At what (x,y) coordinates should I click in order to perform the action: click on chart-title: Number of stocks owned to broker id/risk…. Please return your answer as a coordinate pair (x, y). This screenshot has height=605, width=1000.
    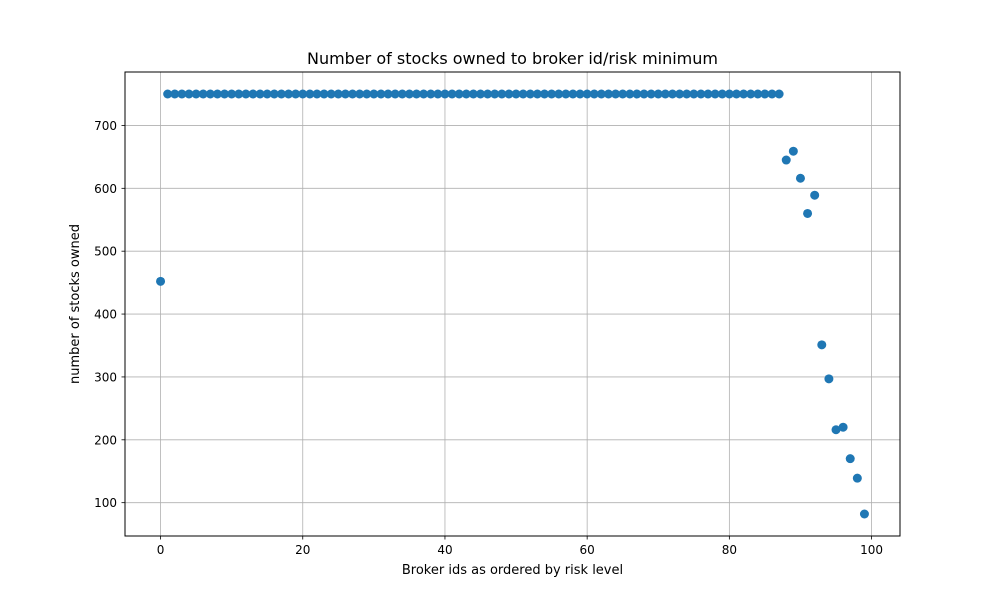
    Looking at the image, I should click on (512, 58).